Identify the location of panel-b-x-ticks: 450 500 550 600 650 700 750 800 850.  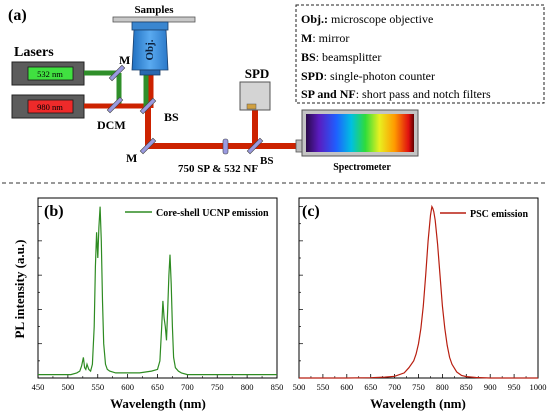
(158, 383).